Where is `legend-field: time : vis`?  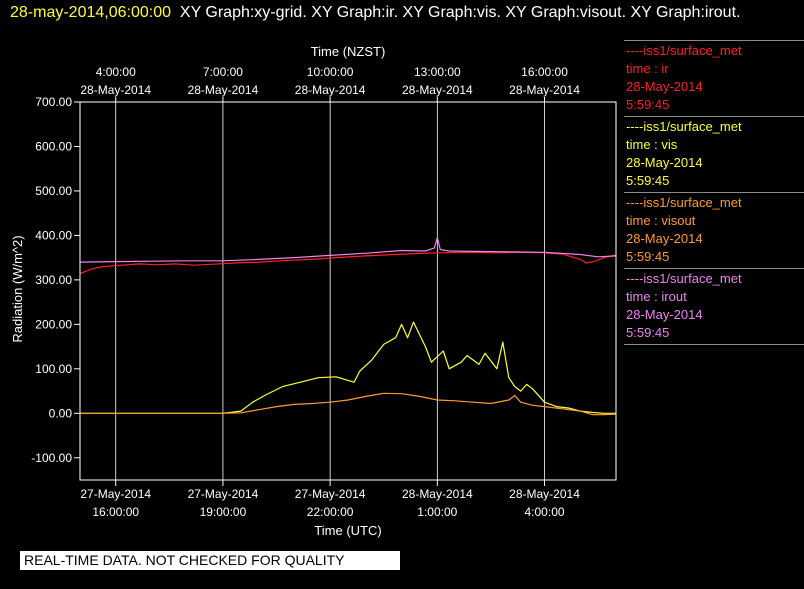 legend-field: time : vis is located at coordinates (652, 144).